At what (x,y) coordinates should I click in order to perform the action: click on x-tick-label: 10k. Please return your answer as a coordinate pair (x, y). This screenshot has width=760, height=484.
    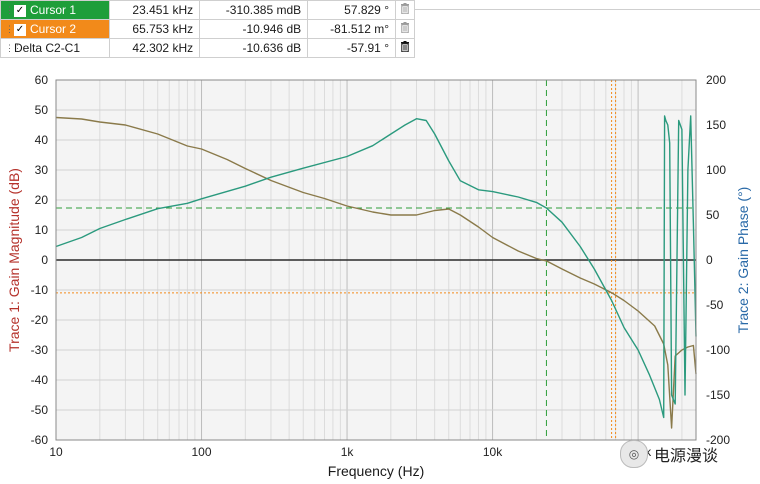
    Looking at the image, I should click on (493, 452).